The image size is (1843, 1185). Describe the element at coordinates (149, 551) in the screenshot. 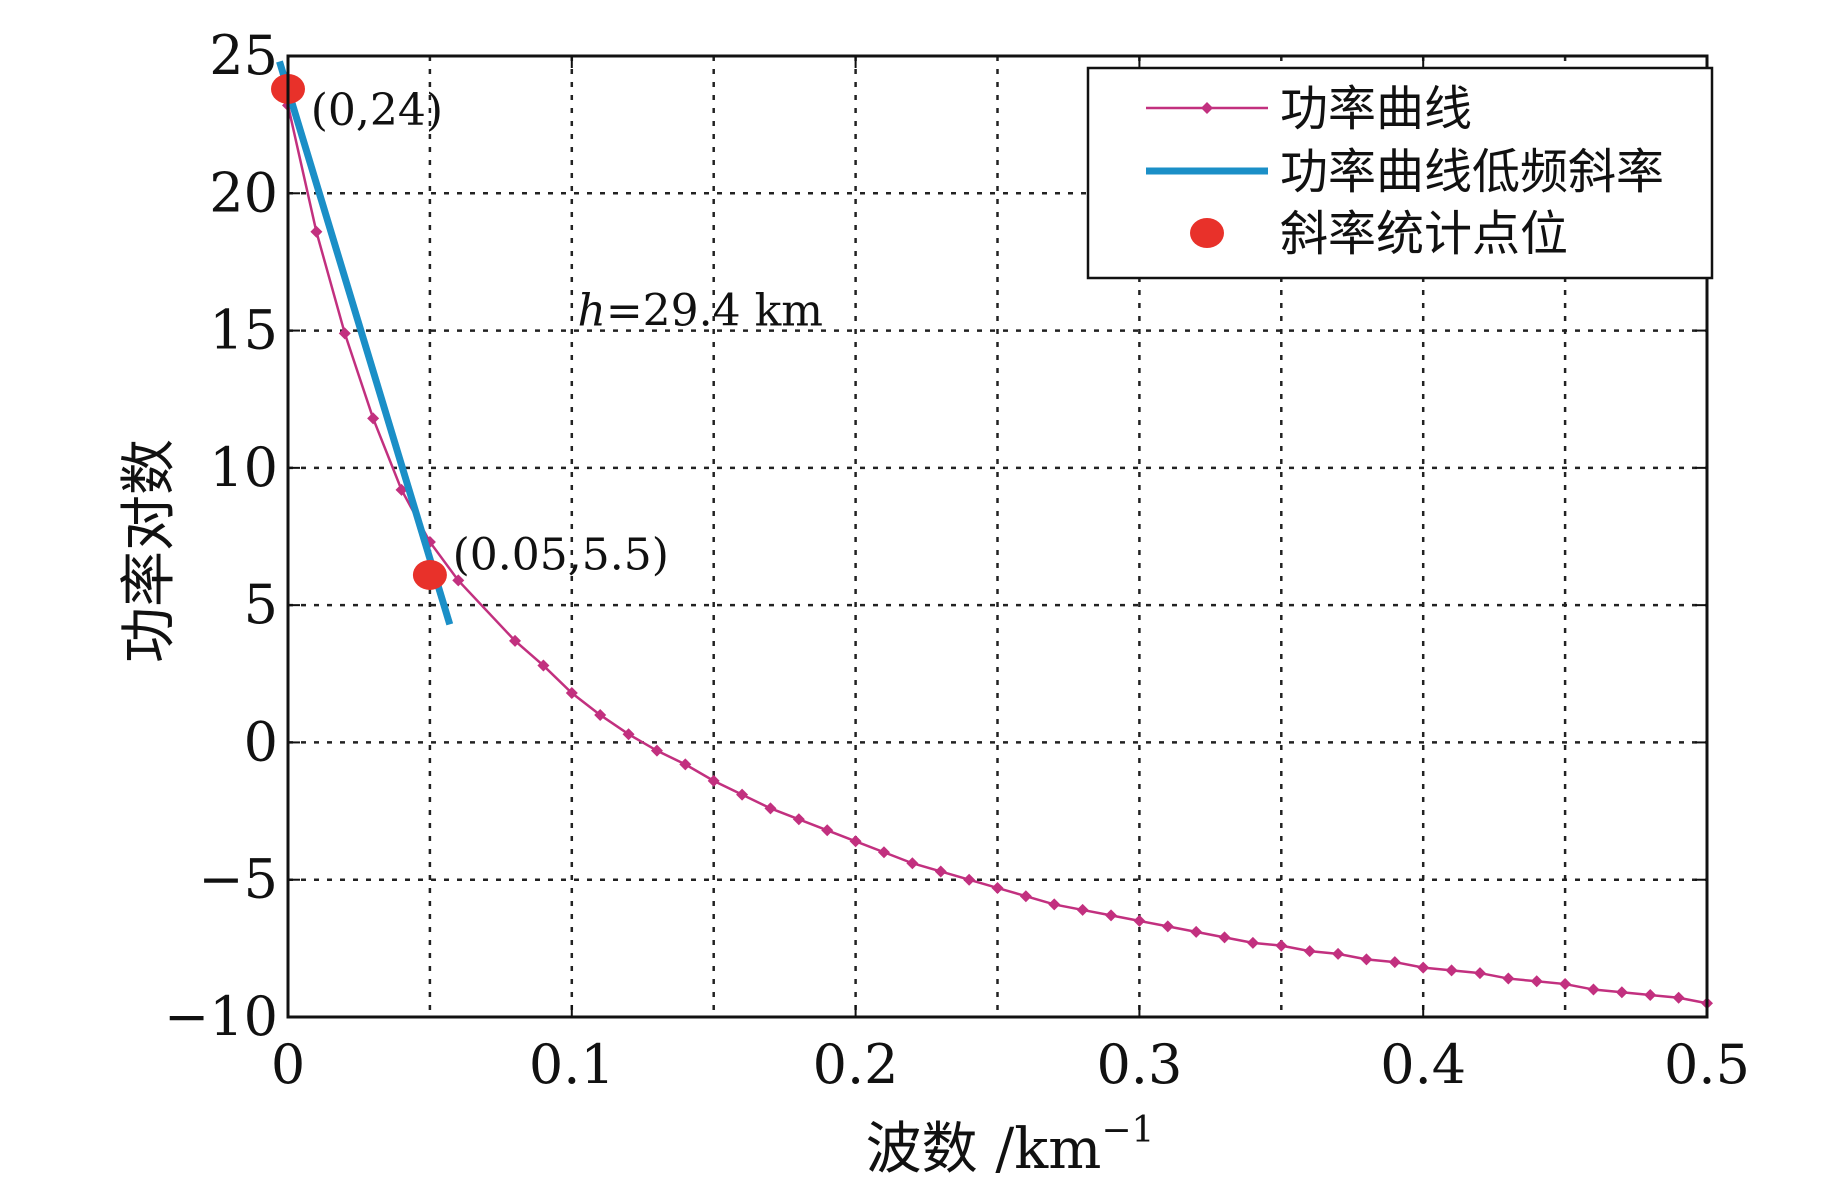

I see `y-axis-label: 功率对数` at that location.